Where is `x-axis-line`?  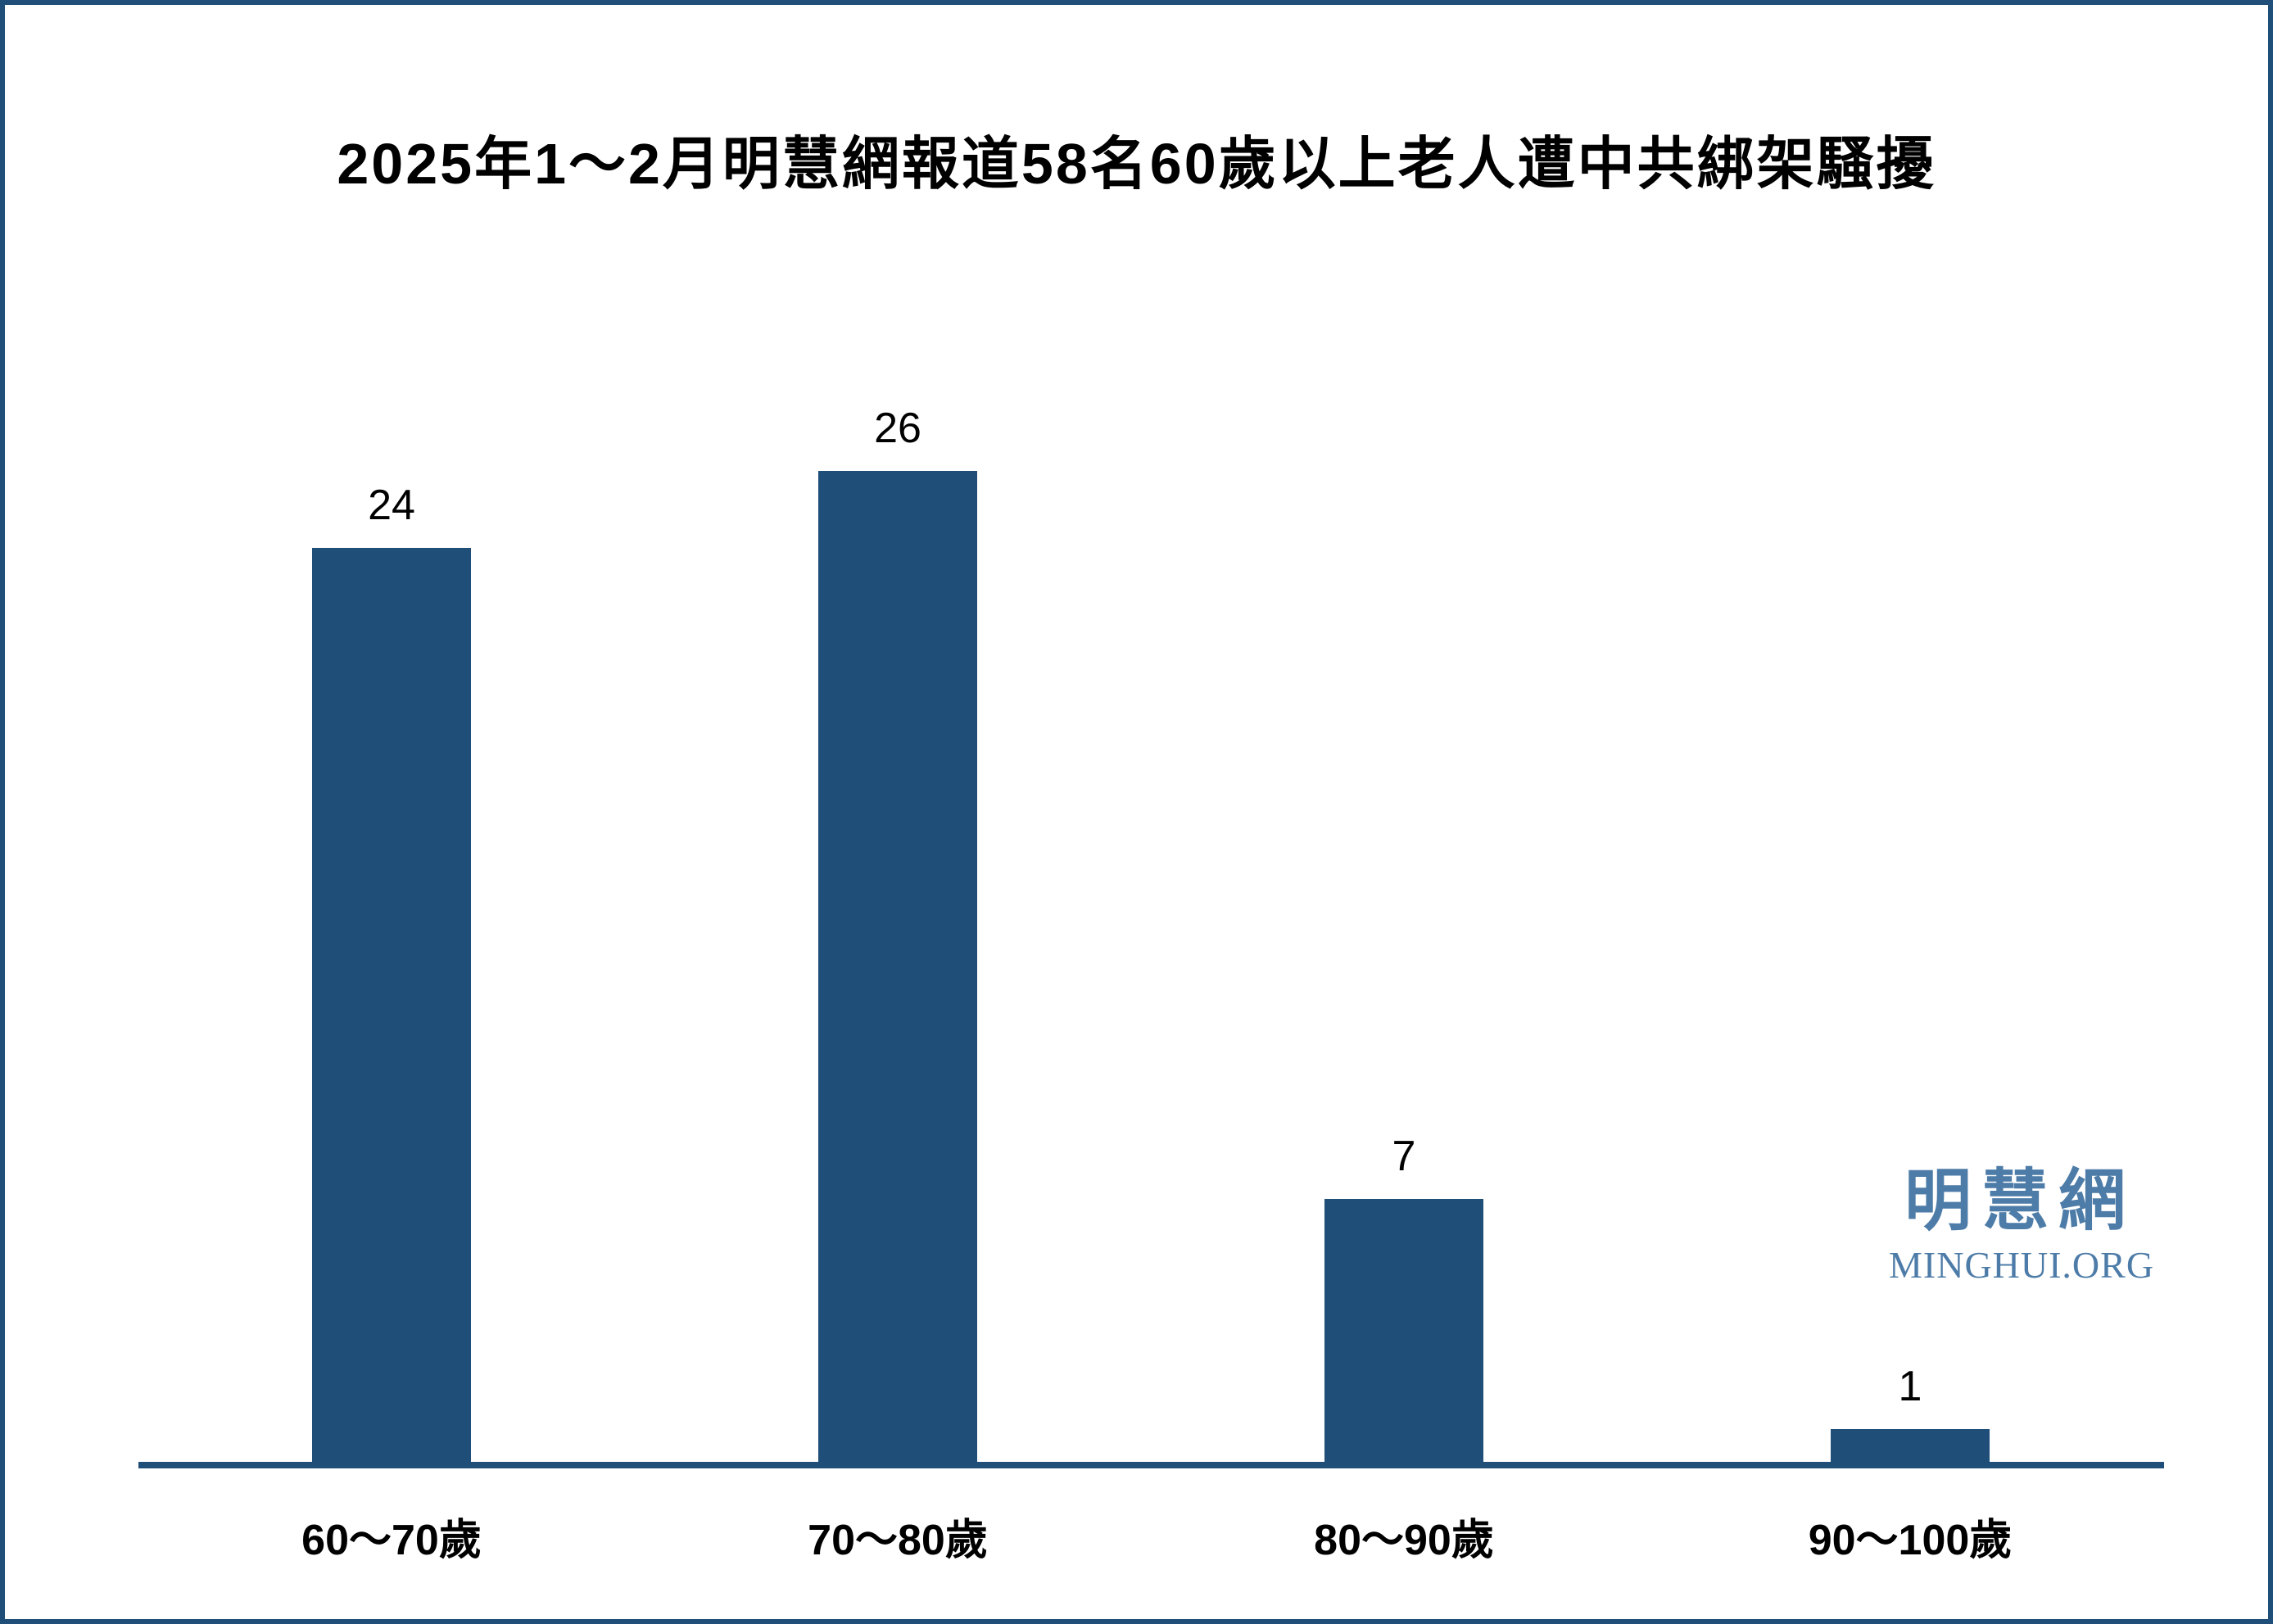 x-axis-line is located at coordinates (1151, 1465).